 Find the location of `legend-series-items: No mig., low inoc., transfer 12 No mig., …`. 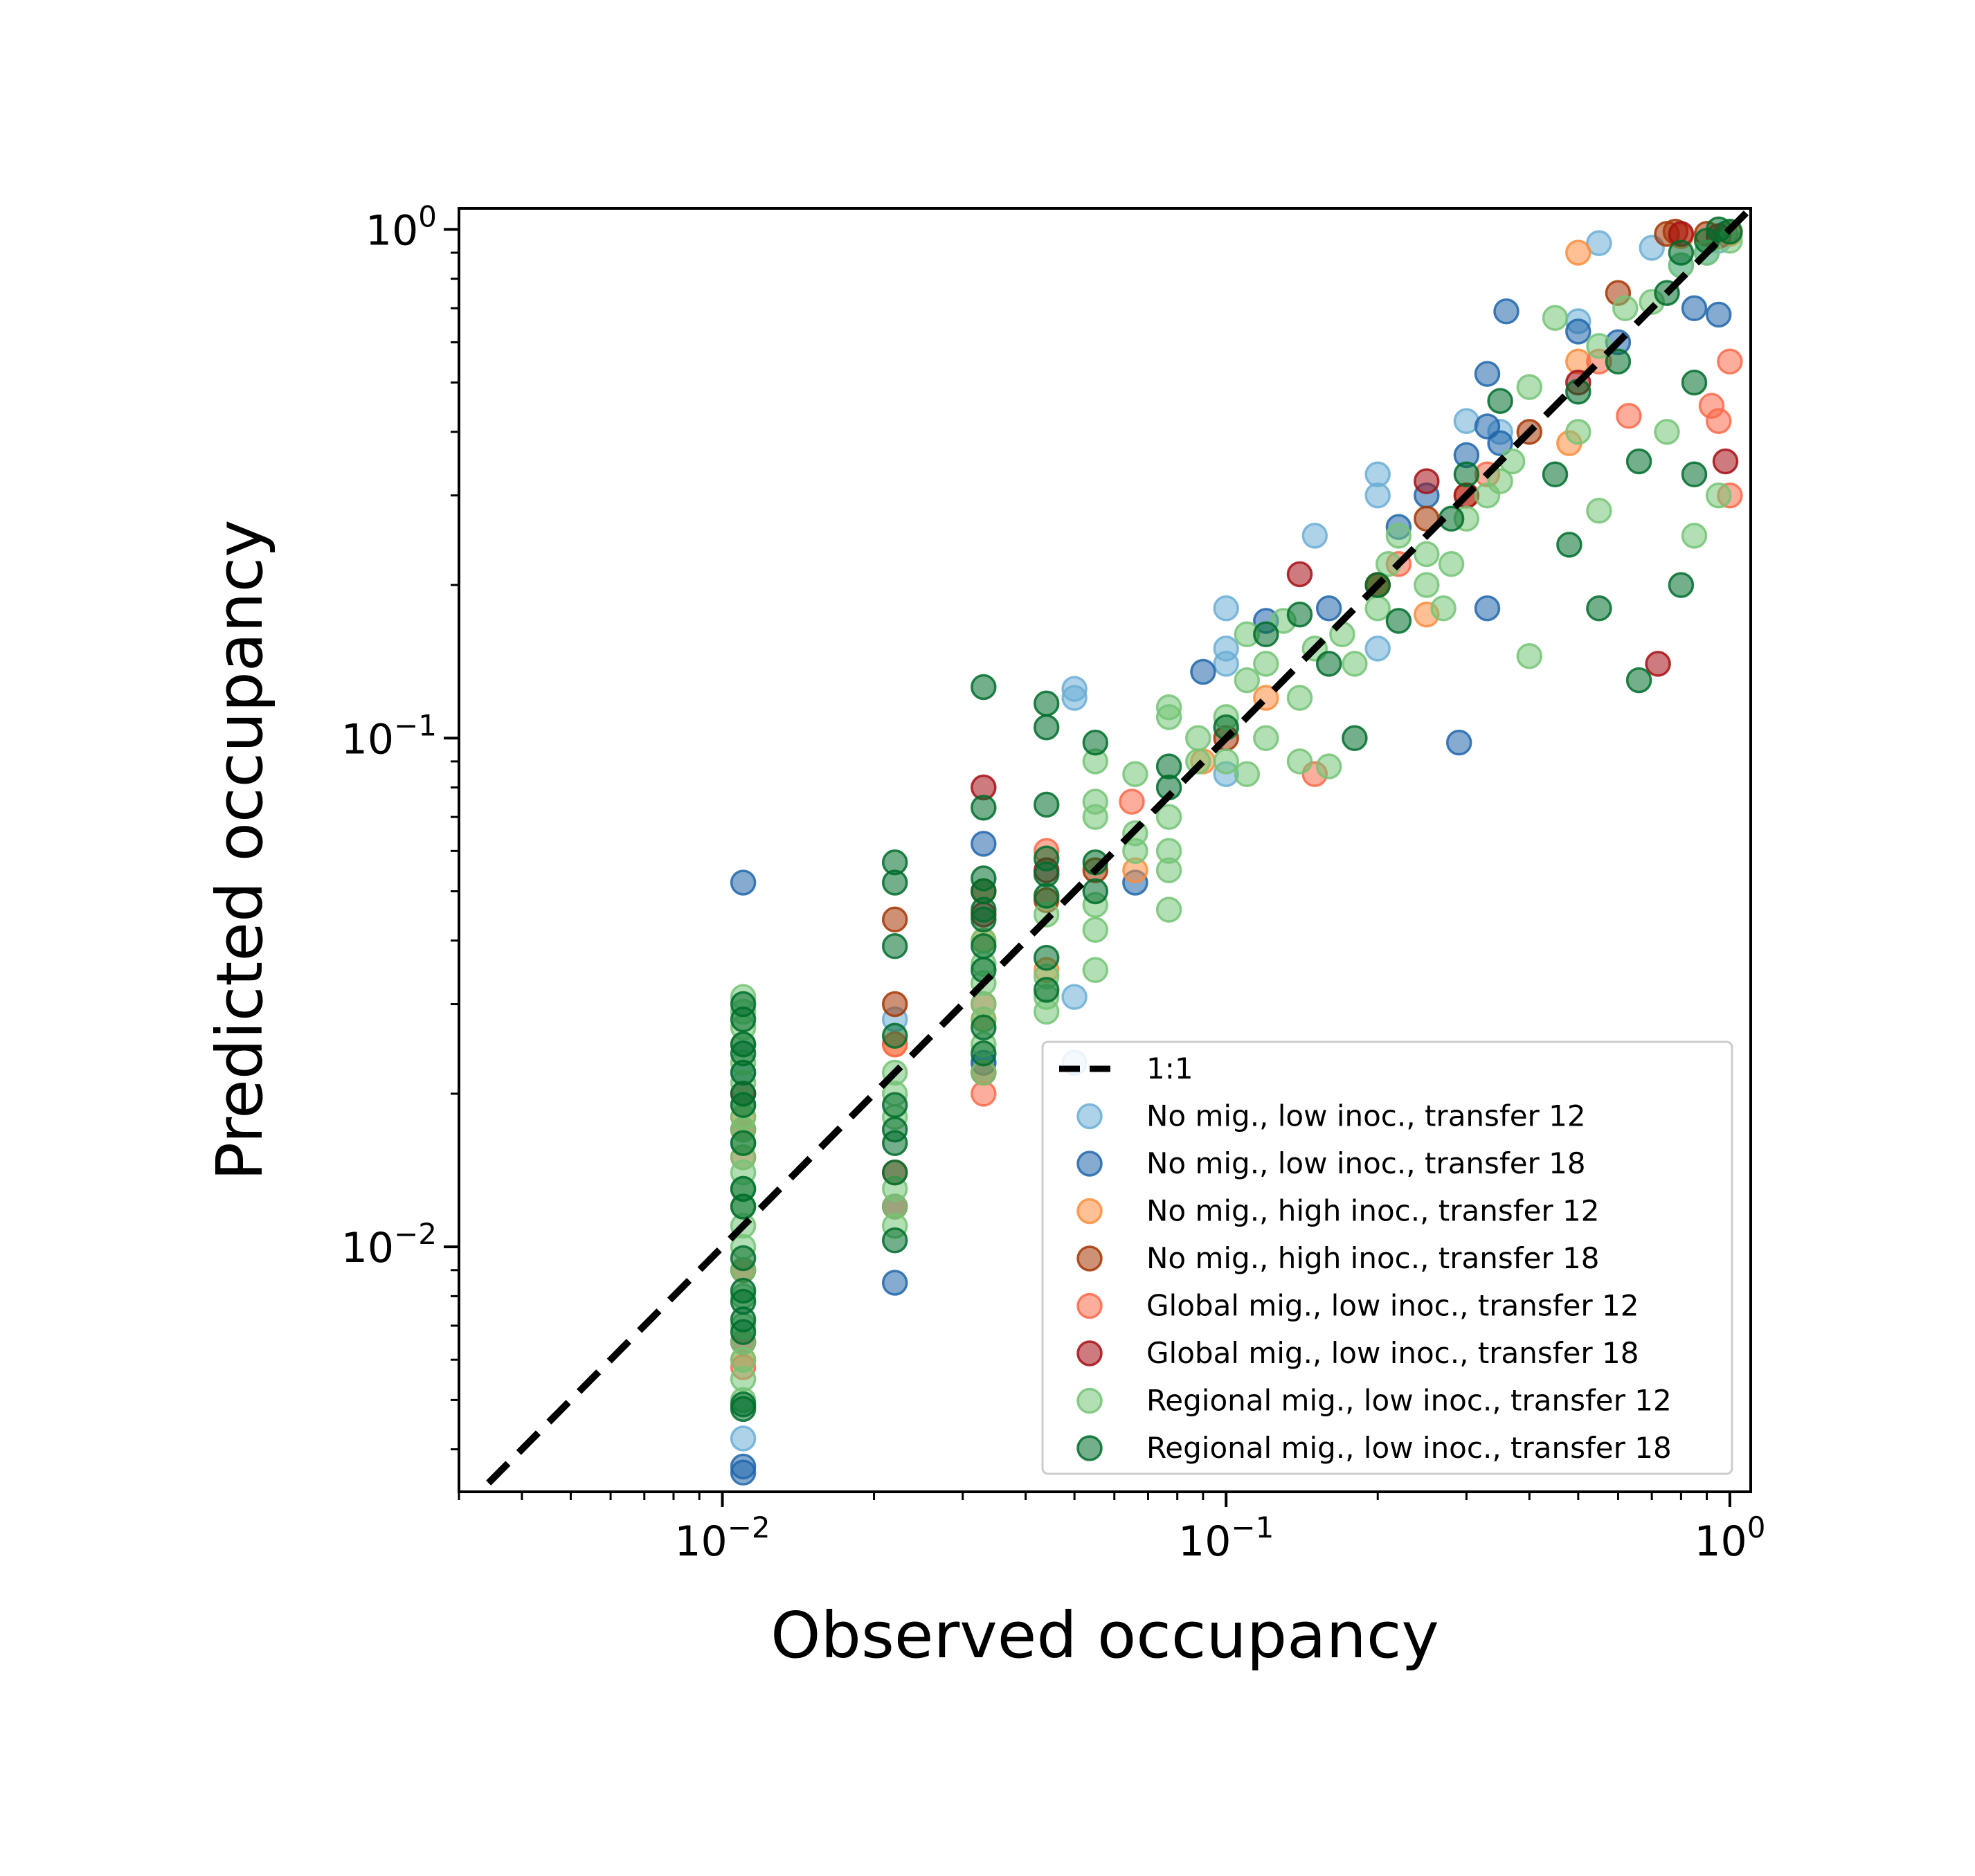

legend-series-items: No mig., low inoc., transfer 12 No mig., … is located at coordinates (1374, 1282).